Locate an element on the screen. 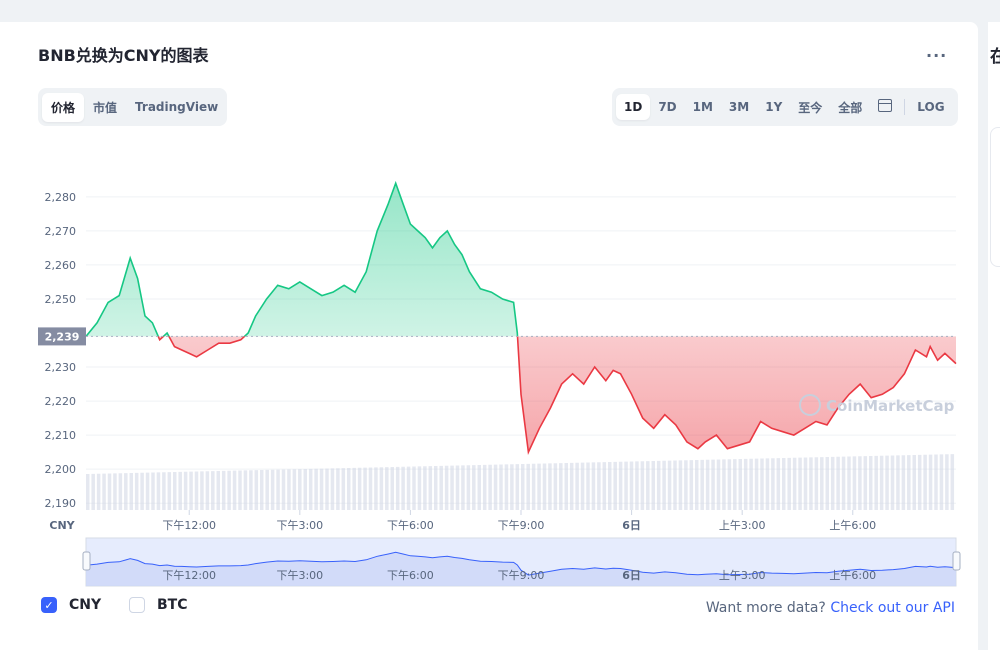 The width and height of the screenshot is (1000, 650). y-tick-label: 2,220 is located at coordinates (61, 401).